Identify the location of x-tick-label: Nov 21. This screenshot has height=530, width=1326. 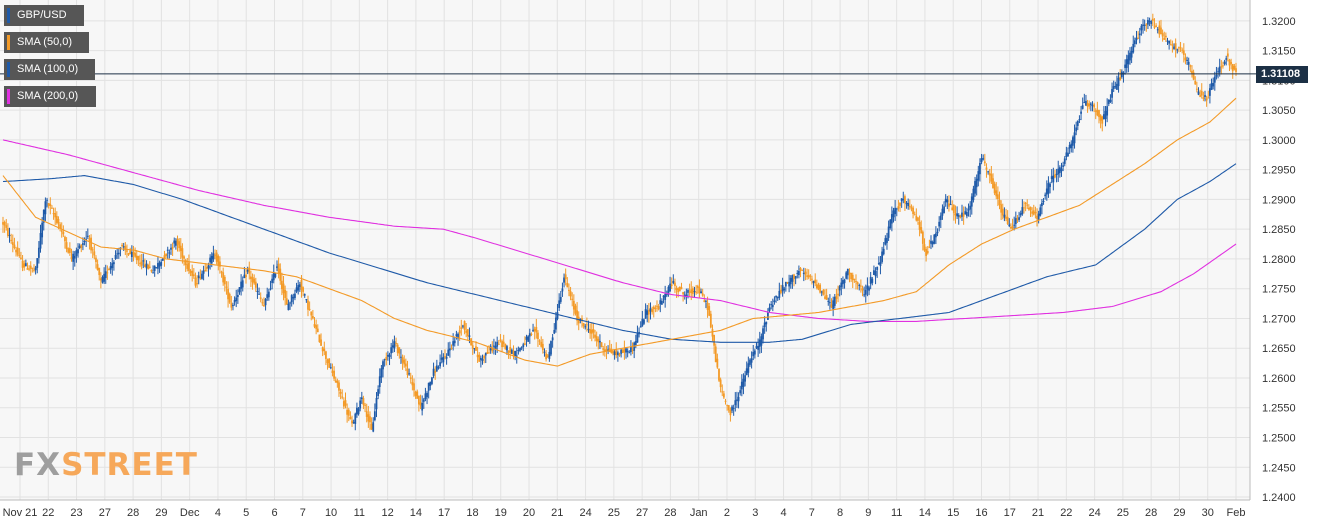
(20, 513).